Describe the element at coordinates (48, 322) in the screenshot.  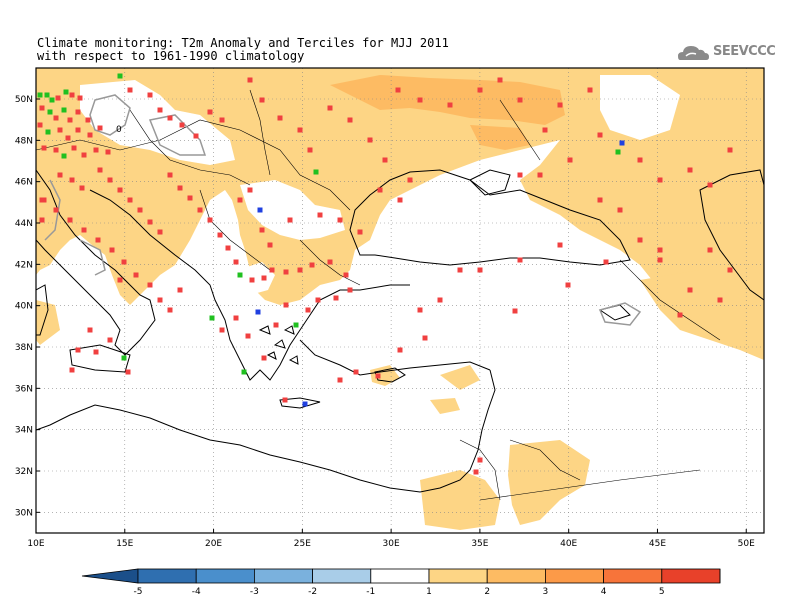
I see `anomaly-region-sw` at that location.